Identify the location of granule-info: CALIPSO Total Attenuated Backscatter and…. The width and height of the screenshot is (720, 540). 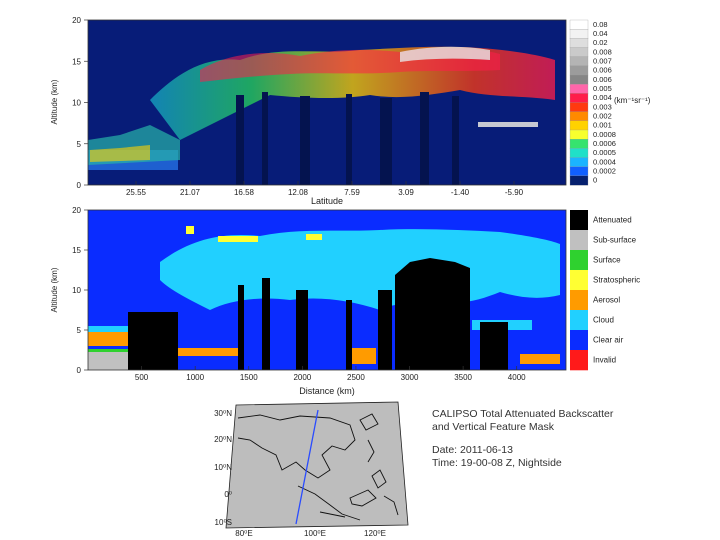
(572, 439).